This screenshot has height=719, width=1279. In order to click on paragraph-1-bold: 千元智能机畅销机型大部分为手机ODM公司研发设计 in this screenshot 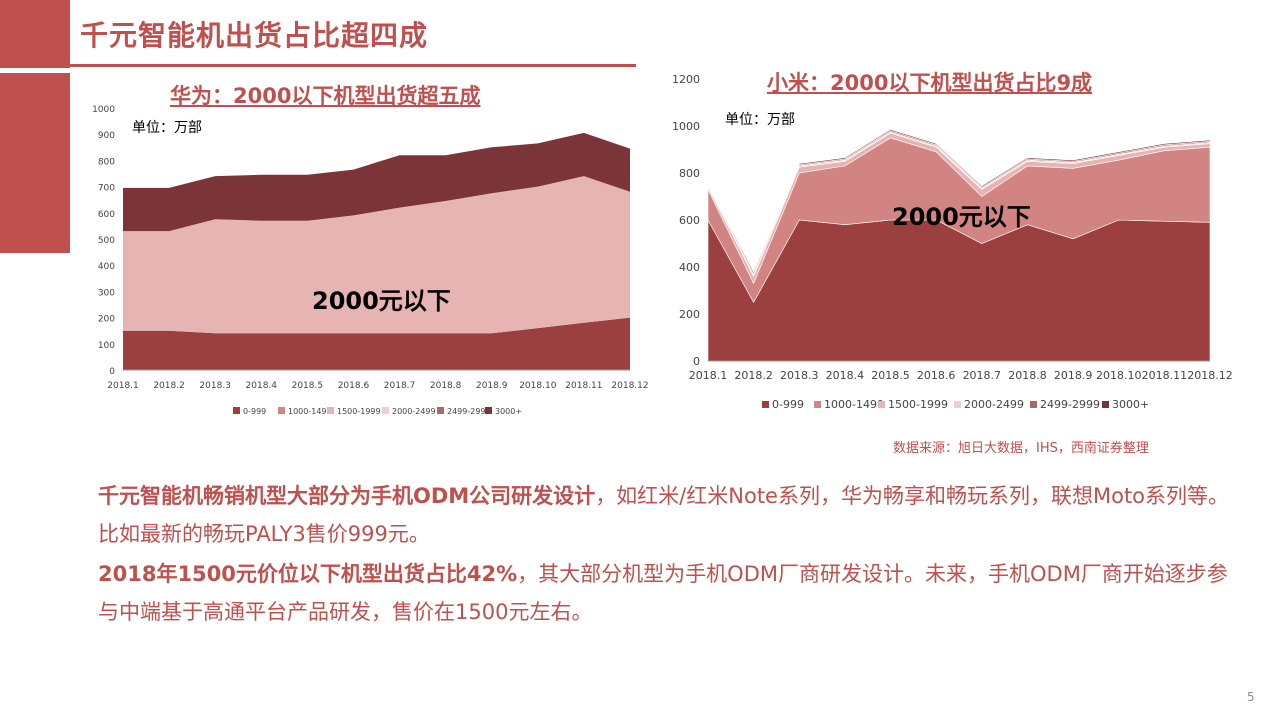, I will do `click(347, 496)`.